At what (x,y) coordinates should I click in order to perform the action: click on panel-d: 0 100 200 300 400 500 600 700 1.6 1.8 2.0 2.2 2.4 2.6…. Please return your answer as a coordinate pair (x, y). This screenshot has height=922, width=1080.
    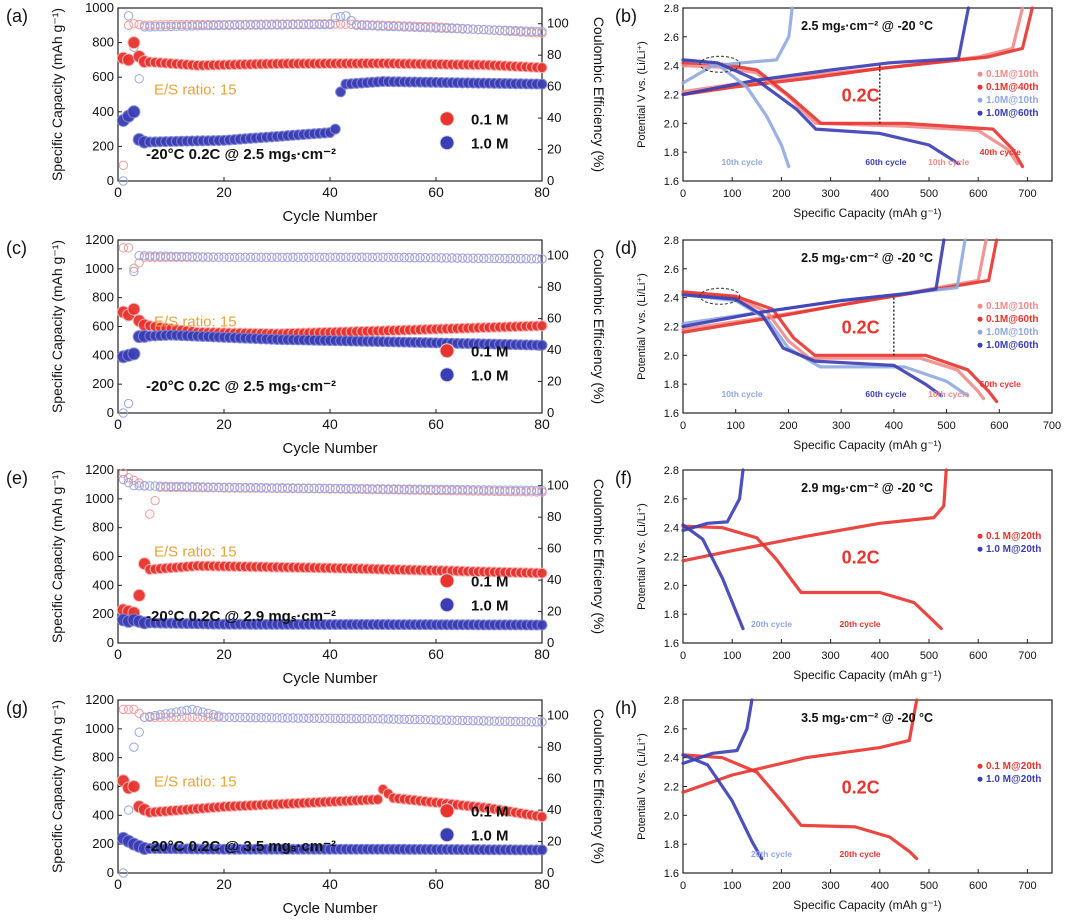
    Looking at the image, I should click on (838, 343).